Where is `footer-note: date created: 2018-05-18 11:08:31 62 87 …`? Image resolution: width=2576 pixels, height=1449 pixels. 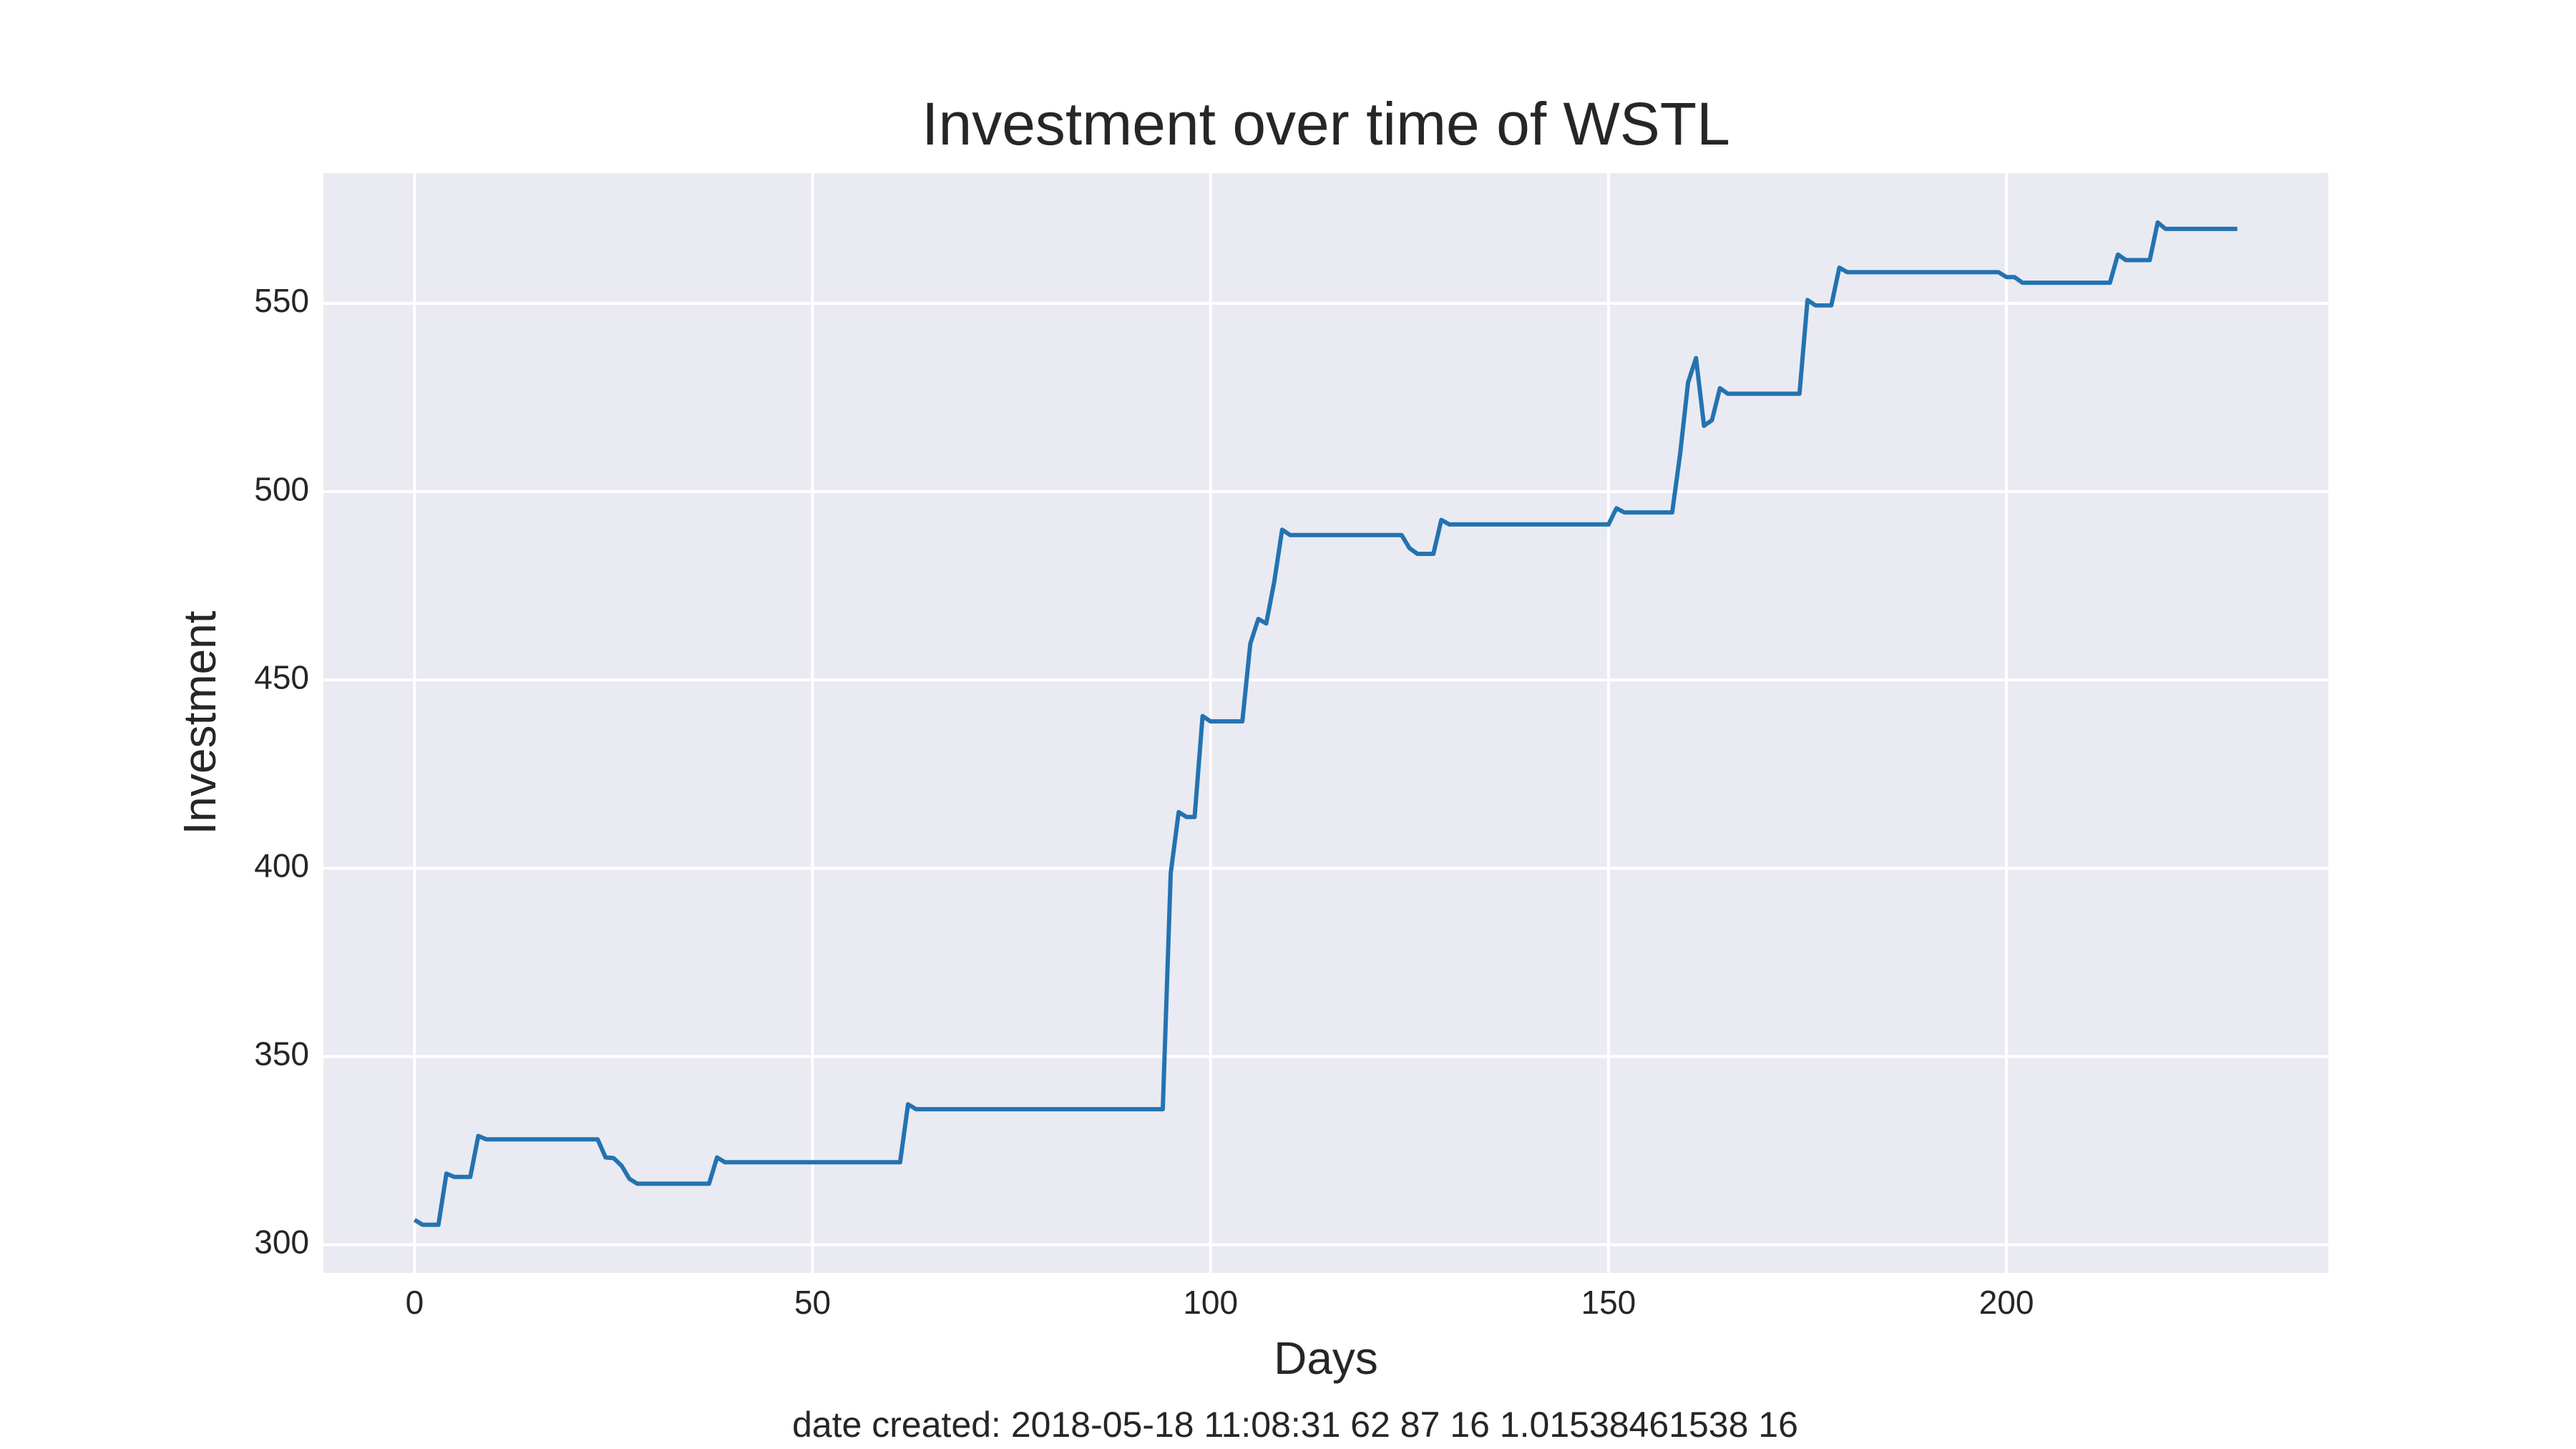 footer-note: date created: 2018-05-18 11:08:31 62 87 … is located at coordinates (1295, 1425).